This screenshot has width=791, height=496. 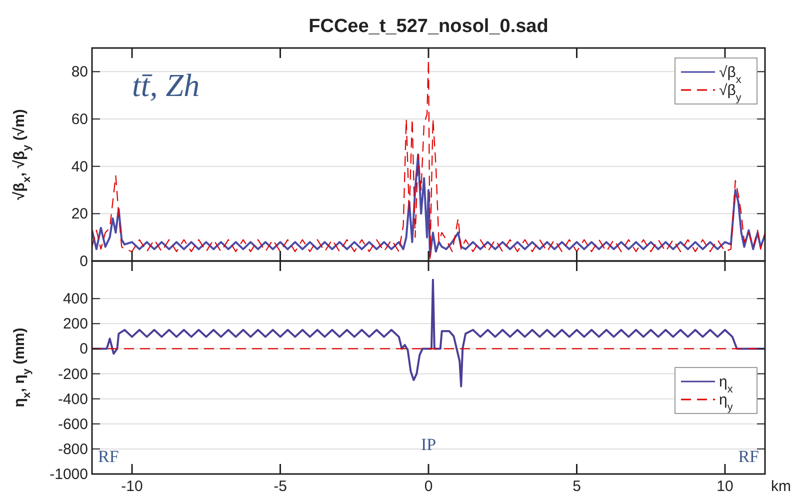 What do you see at coordinates (75, 324) in the screenshot?
I see `y-tick-label: 200` at bounding box center [75, 324].